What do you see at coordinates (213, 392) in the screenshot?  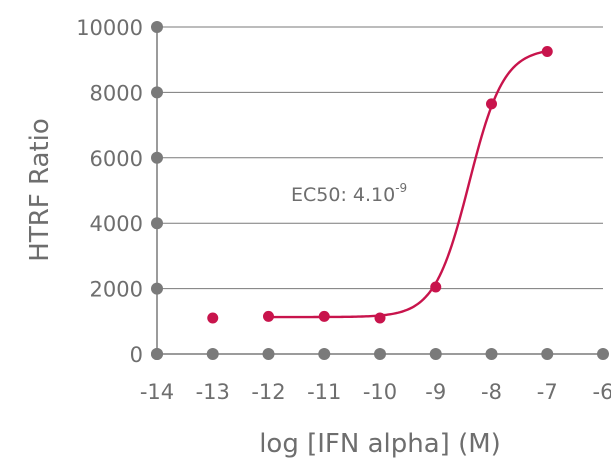 I see `x-tick-label: -13` at bounding box center [213, 392].